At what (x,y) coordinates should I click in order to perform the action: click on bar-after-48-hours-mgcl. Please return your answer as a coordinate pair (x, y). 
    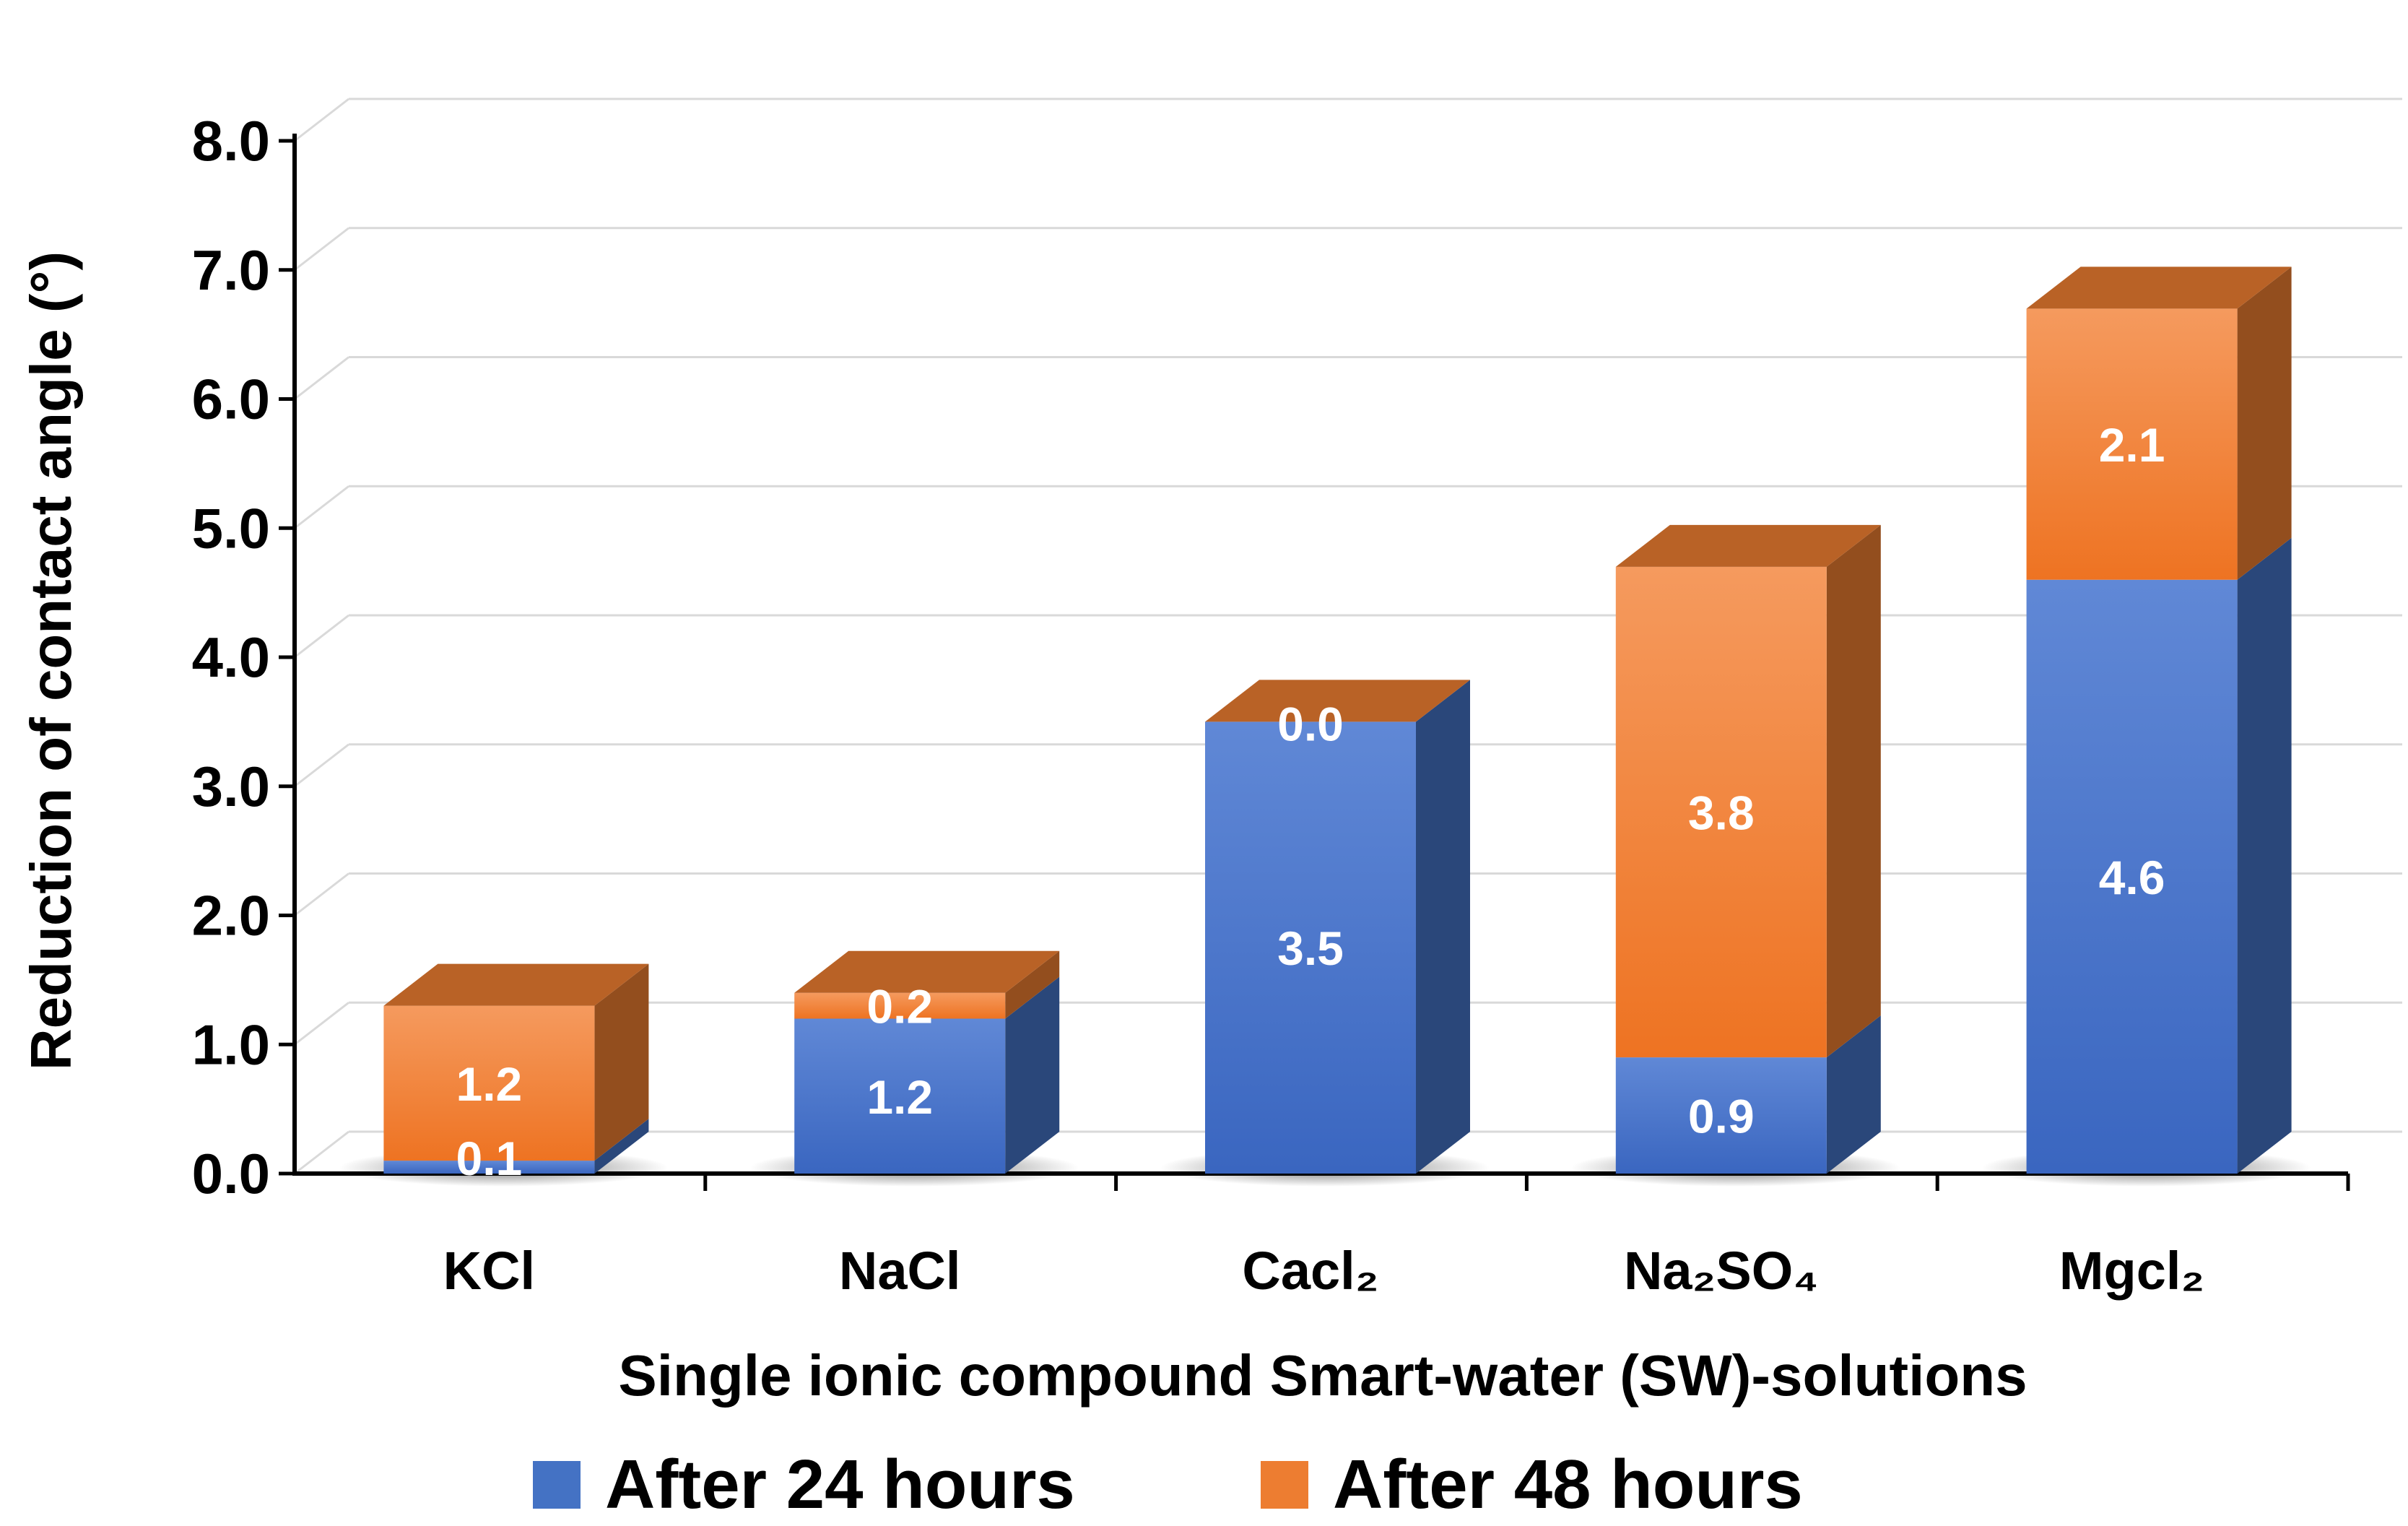
    Looking at the image, I should click on (2132, 444).